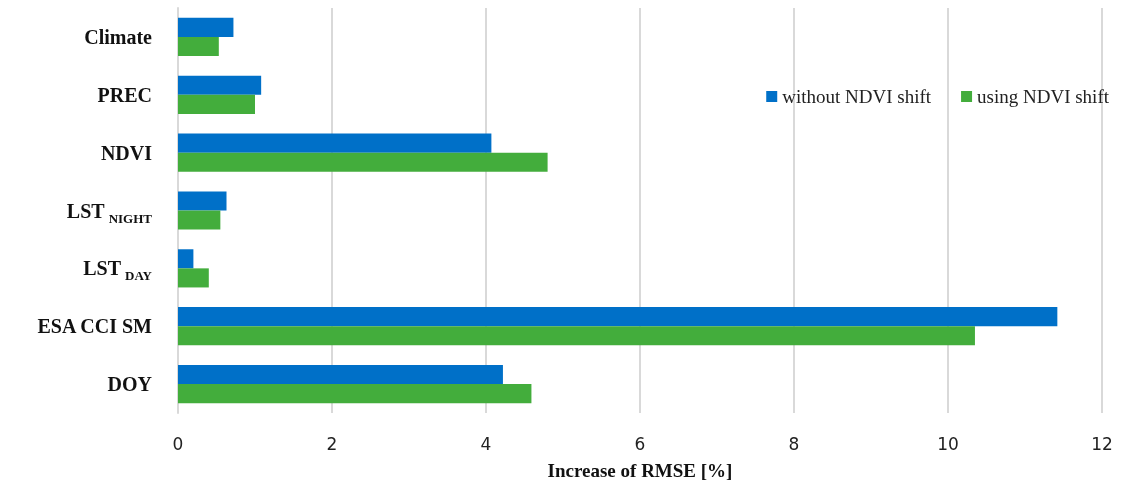  Describe the element at coordinates (117, 271) in the screenshot. I see `y-tick-label: LST$_{DAY}$` at that location.